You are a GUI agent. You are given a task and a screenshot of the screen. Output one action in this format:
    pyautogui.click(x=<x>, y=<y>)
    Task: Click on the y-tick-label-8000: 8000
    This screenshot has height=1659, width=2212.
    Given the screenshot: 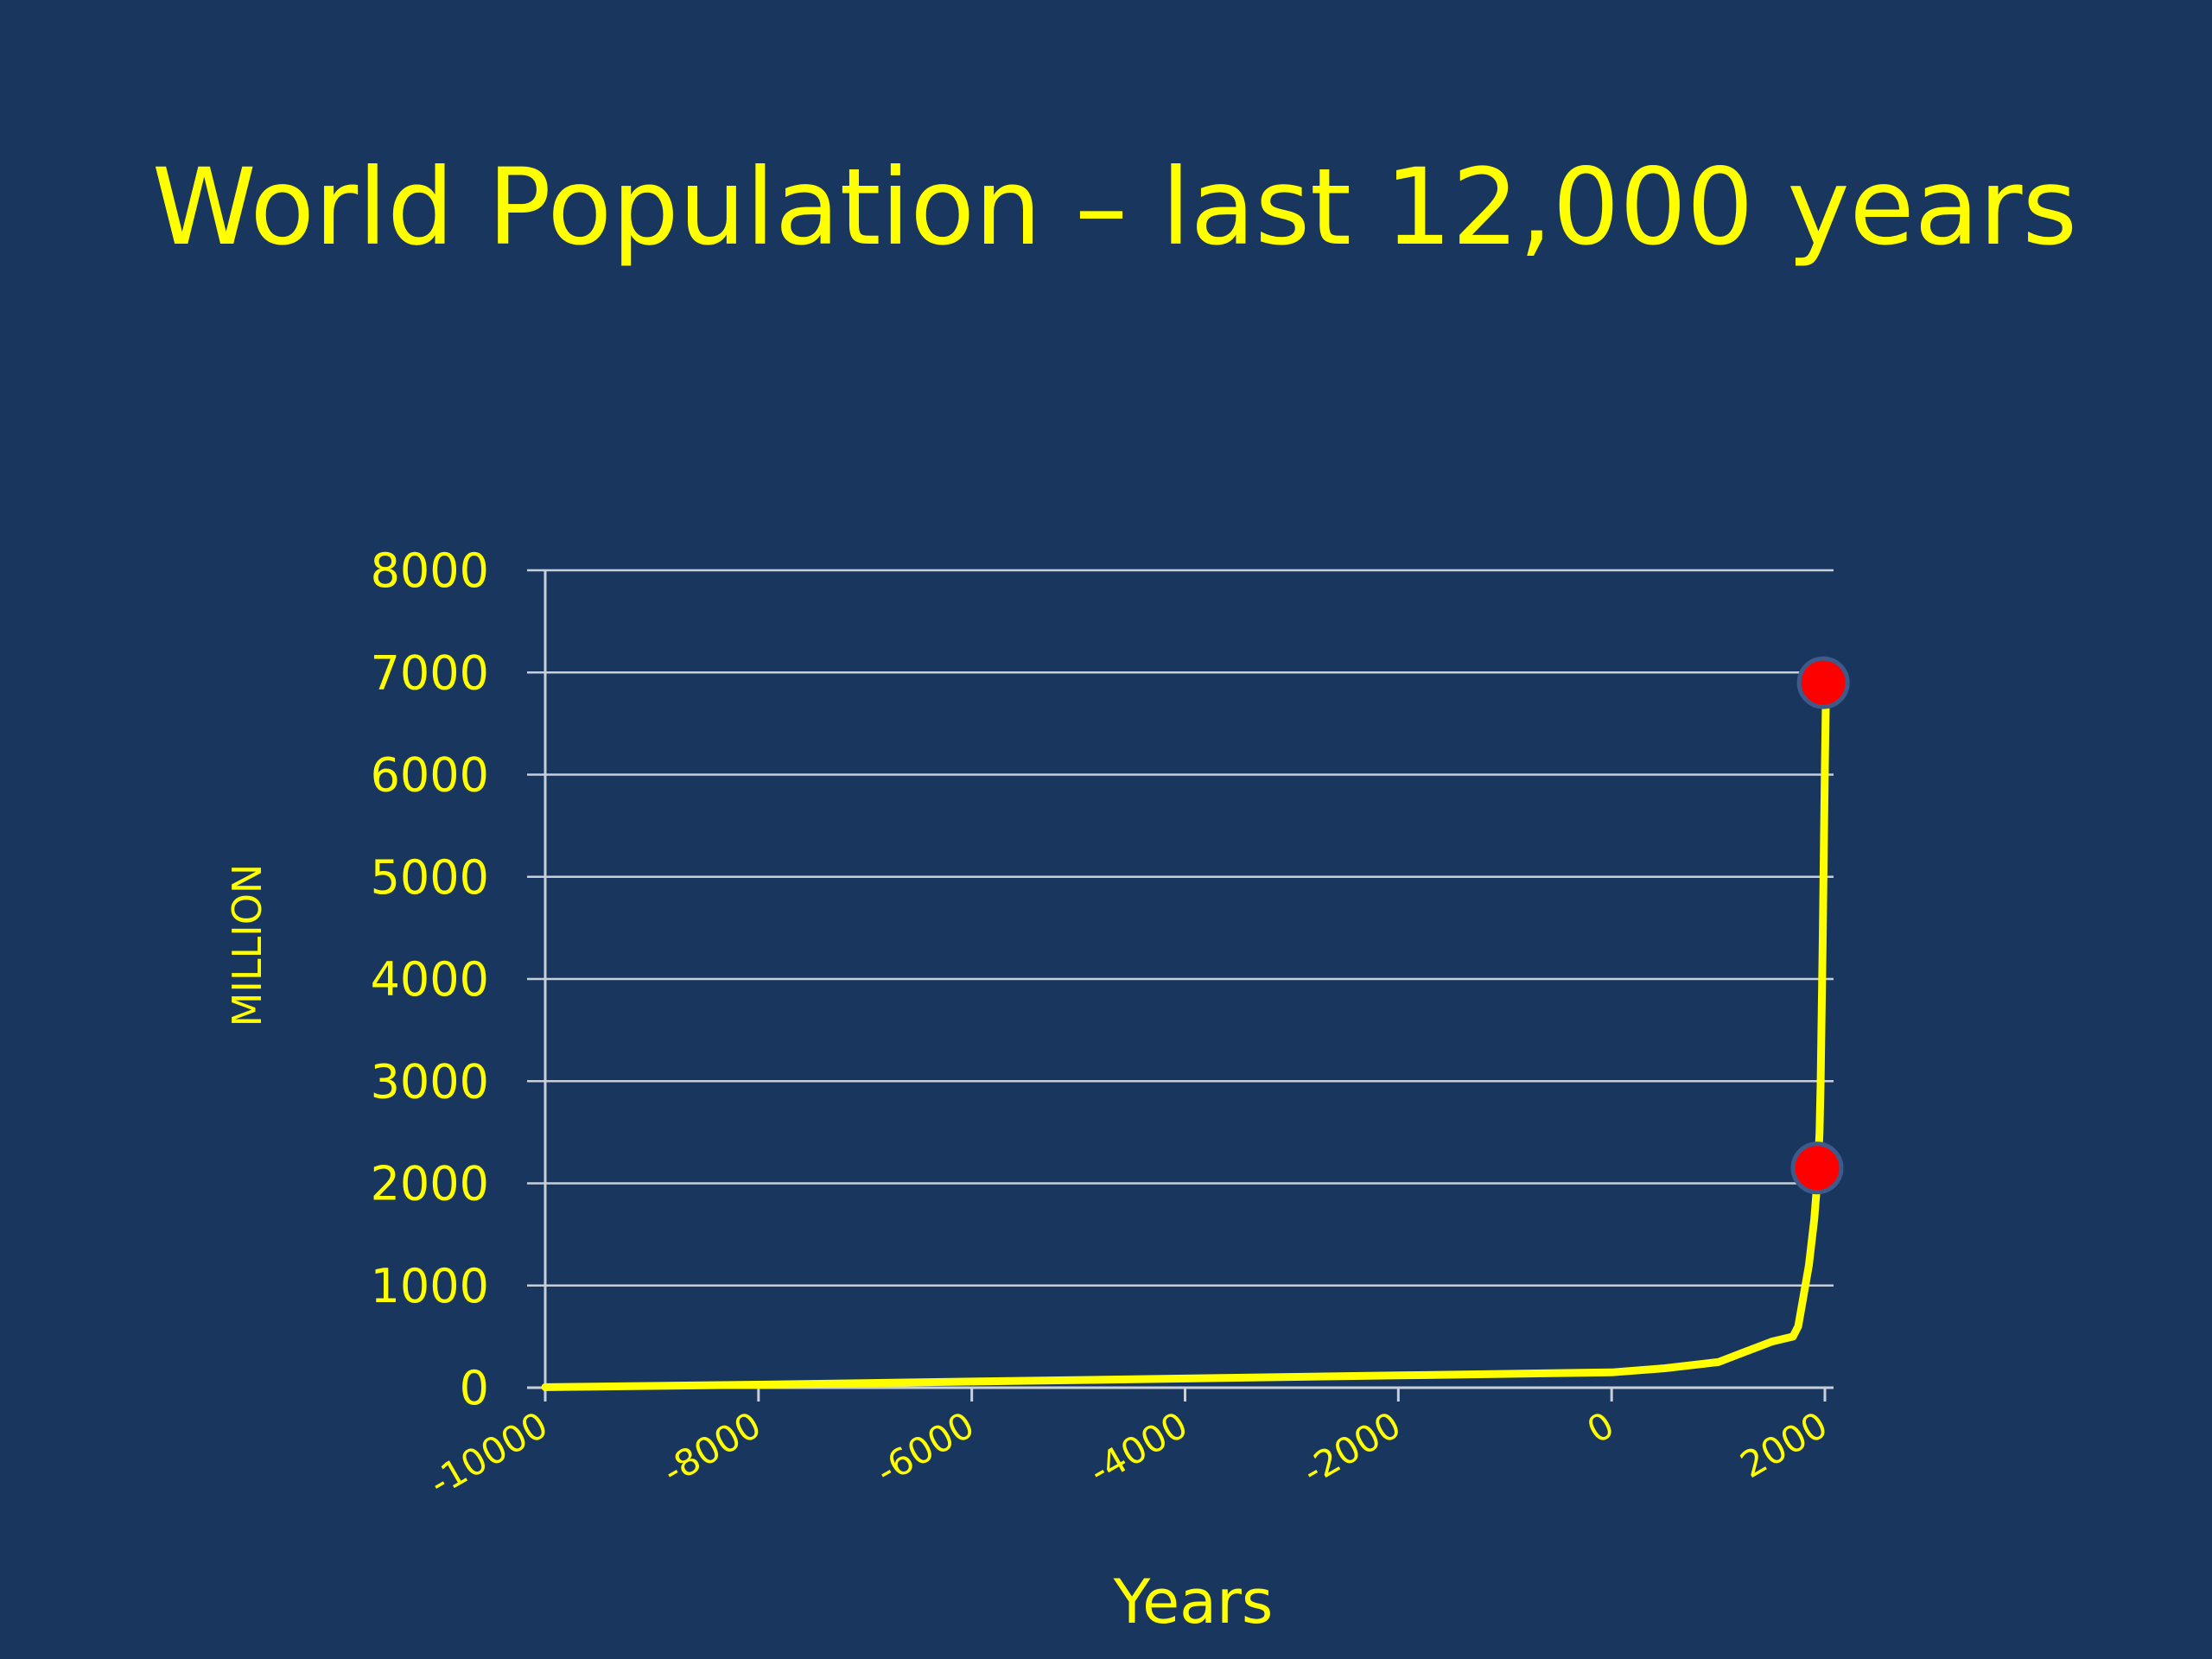 What is the action you would take?
    pyautogui.click(x=430, y=570)
    